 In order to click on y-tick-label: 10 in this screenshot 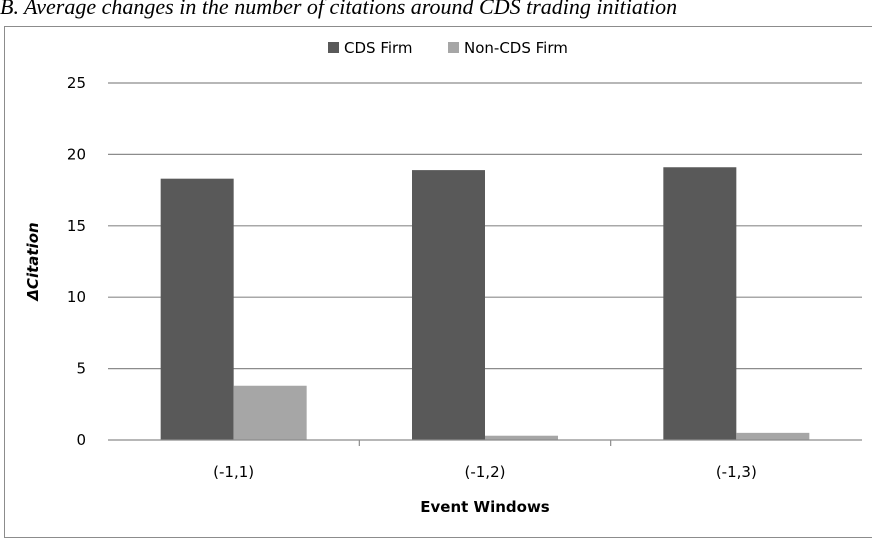, I will do `click(76, 297)`.